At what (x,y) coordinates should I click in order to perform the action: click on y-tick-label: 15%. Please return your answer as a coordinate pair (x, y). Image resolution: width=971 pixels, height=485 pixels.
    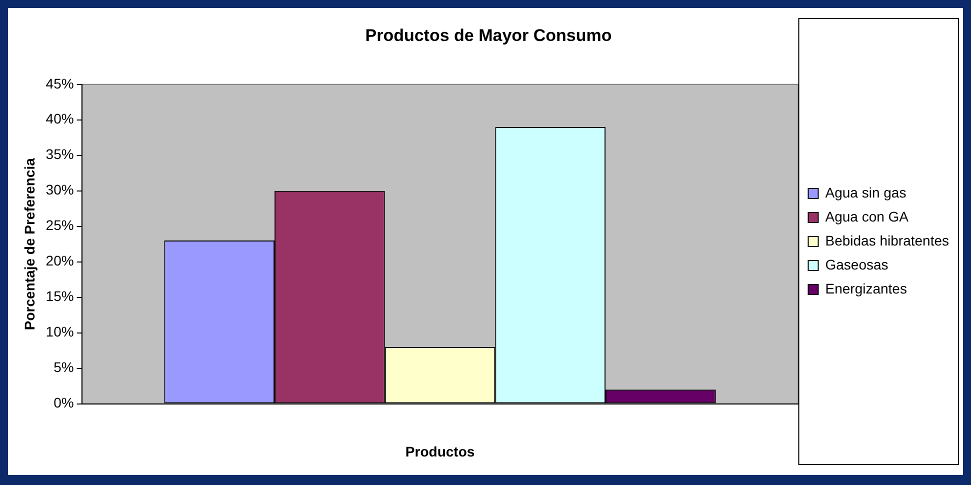
    Looking at the image, I should click on (60, 296).